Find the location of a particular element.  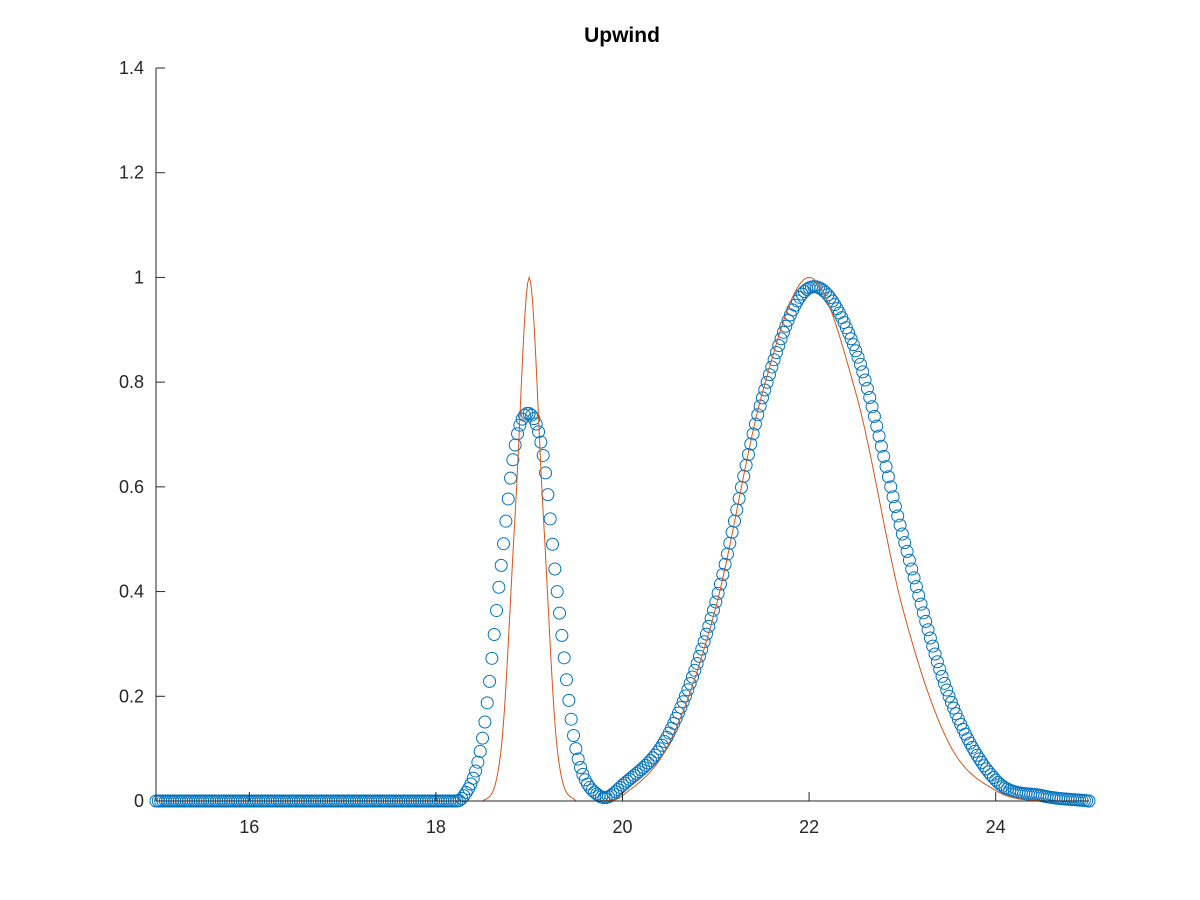

x-tick-label: 20 is located at coordinates (622, 827).